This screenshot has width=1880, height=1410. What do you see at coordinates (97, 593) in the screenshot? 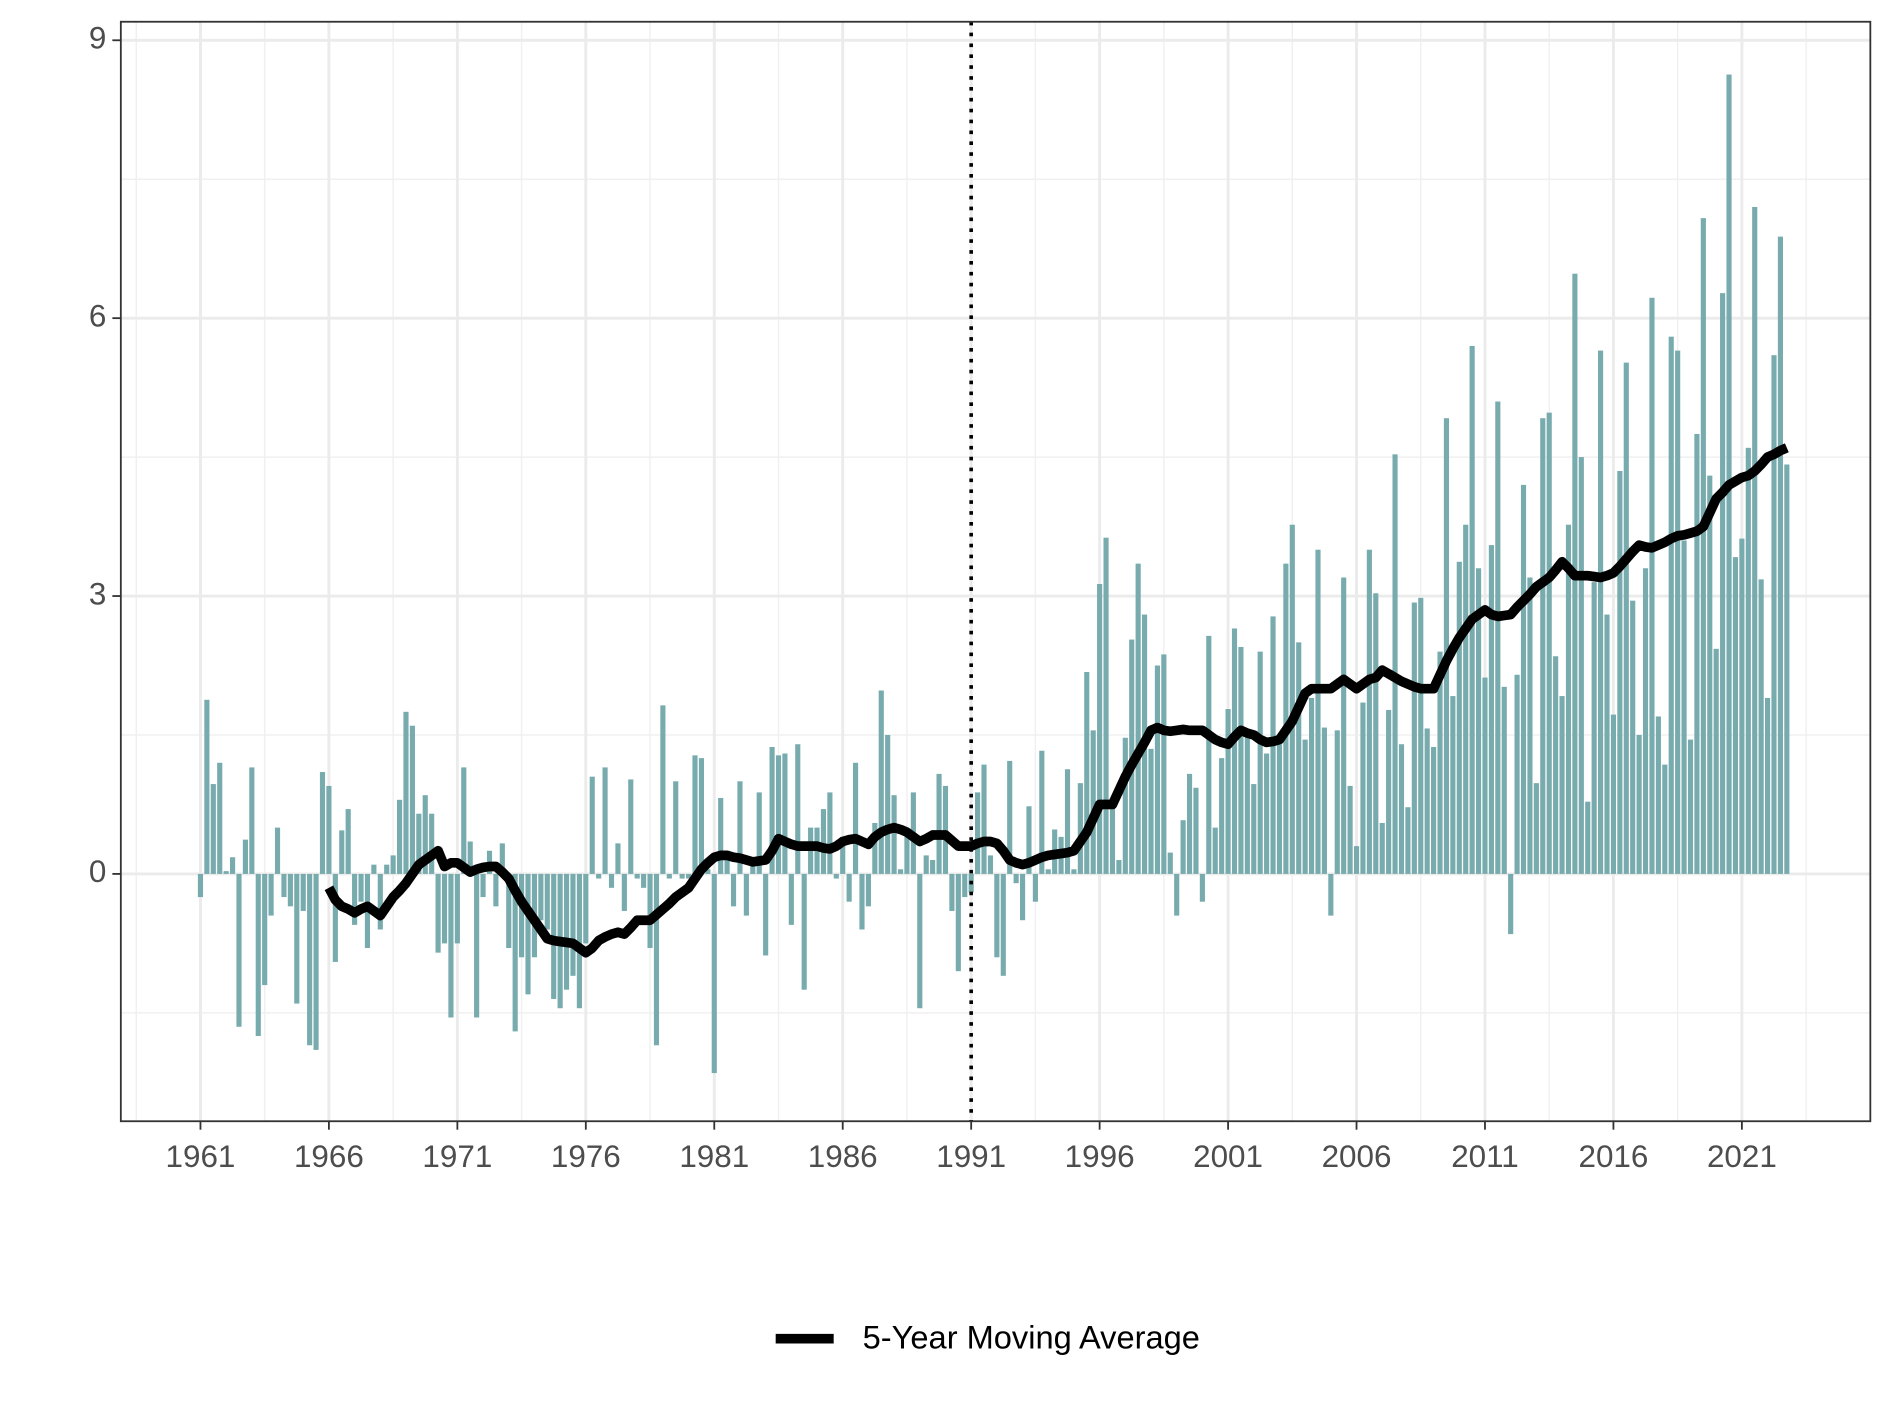
I see `y-tick-label: 3` at bounding box center [97, 593].